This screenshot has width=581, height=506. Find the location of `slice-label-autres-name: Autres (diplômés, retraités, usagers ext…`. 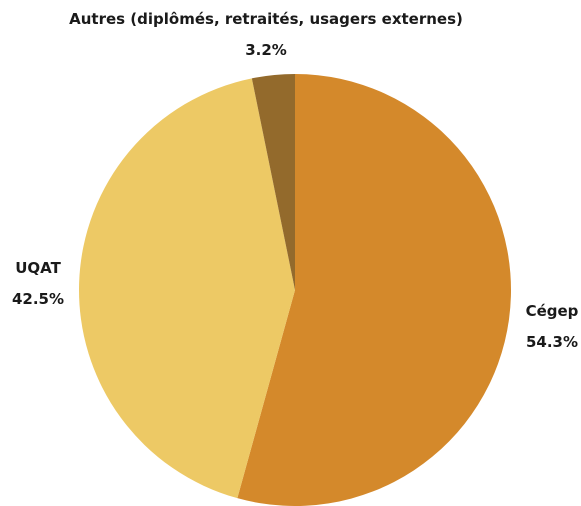

slice-label-autres-name: Autres (diplômés, retraités, usagers ext… is located at coordinates (266, 19).